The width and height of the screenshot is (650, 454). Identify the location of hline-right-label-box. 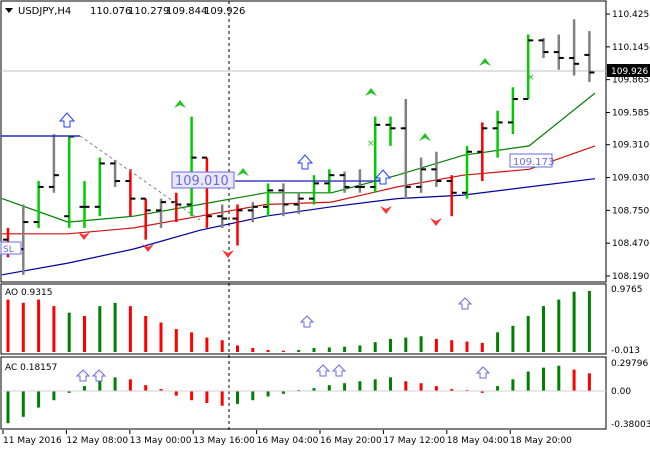
(531, 160).